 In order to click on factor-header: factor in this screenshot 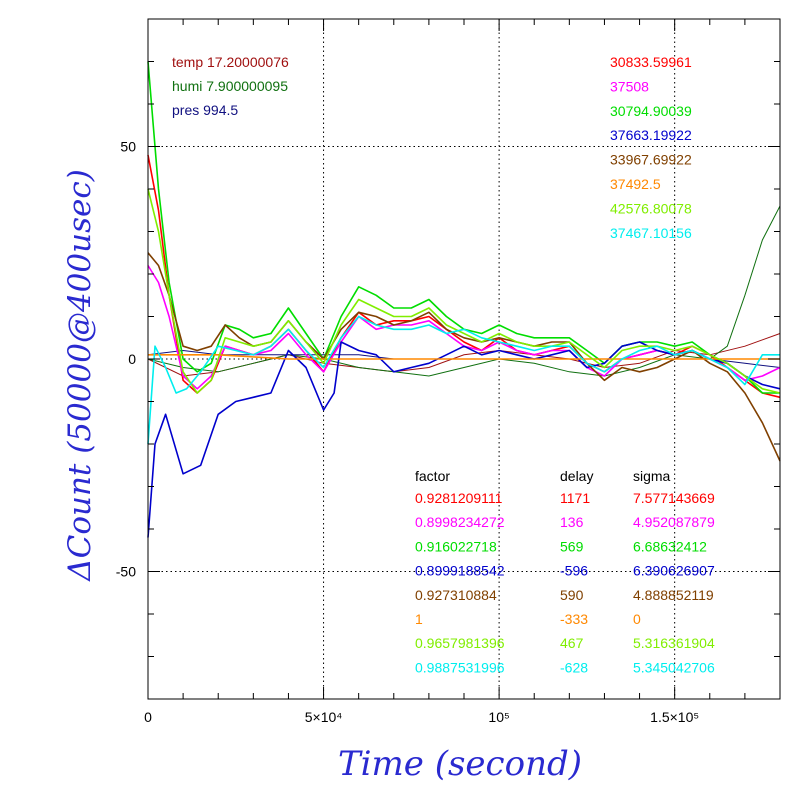, I will do `click(432, 476)`.